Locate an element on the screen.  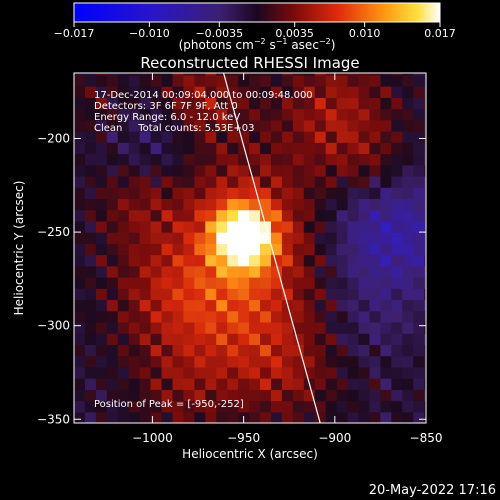
colorbar-tick-label: 0.0035 is located at coordinates (294, 33).